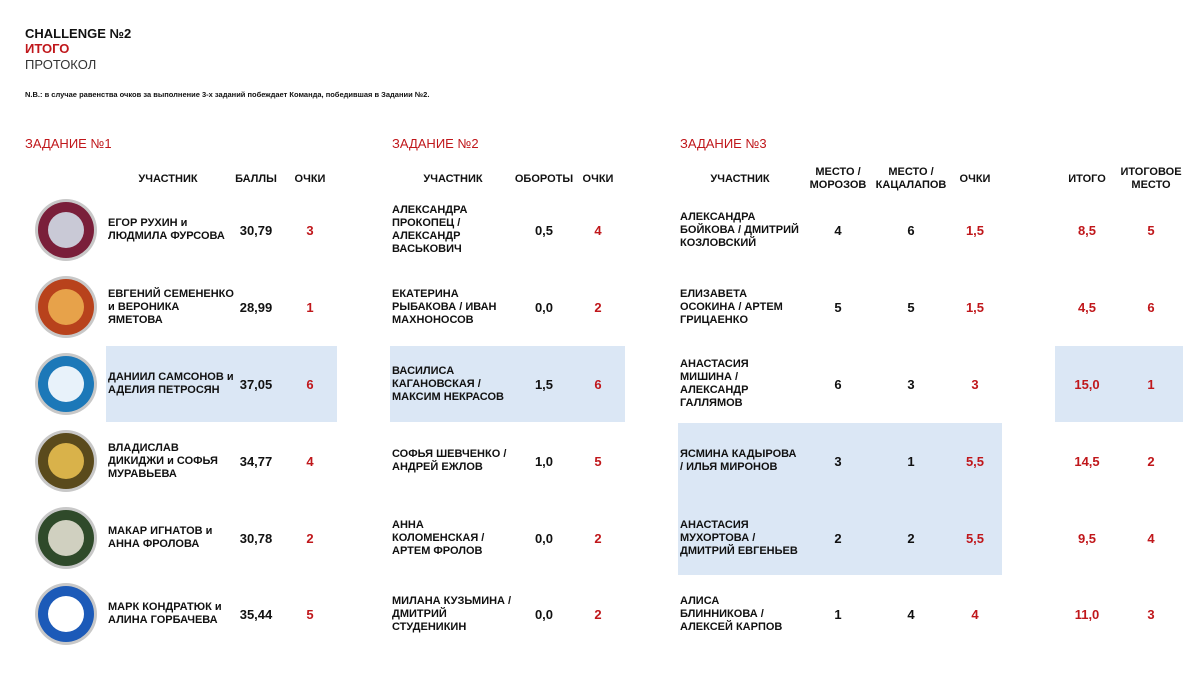 The width and height of the screenshot is (1200, 675). I want to click on column-header: МЕСТО / КАЦАЛАПОВ, so click(911, 178).